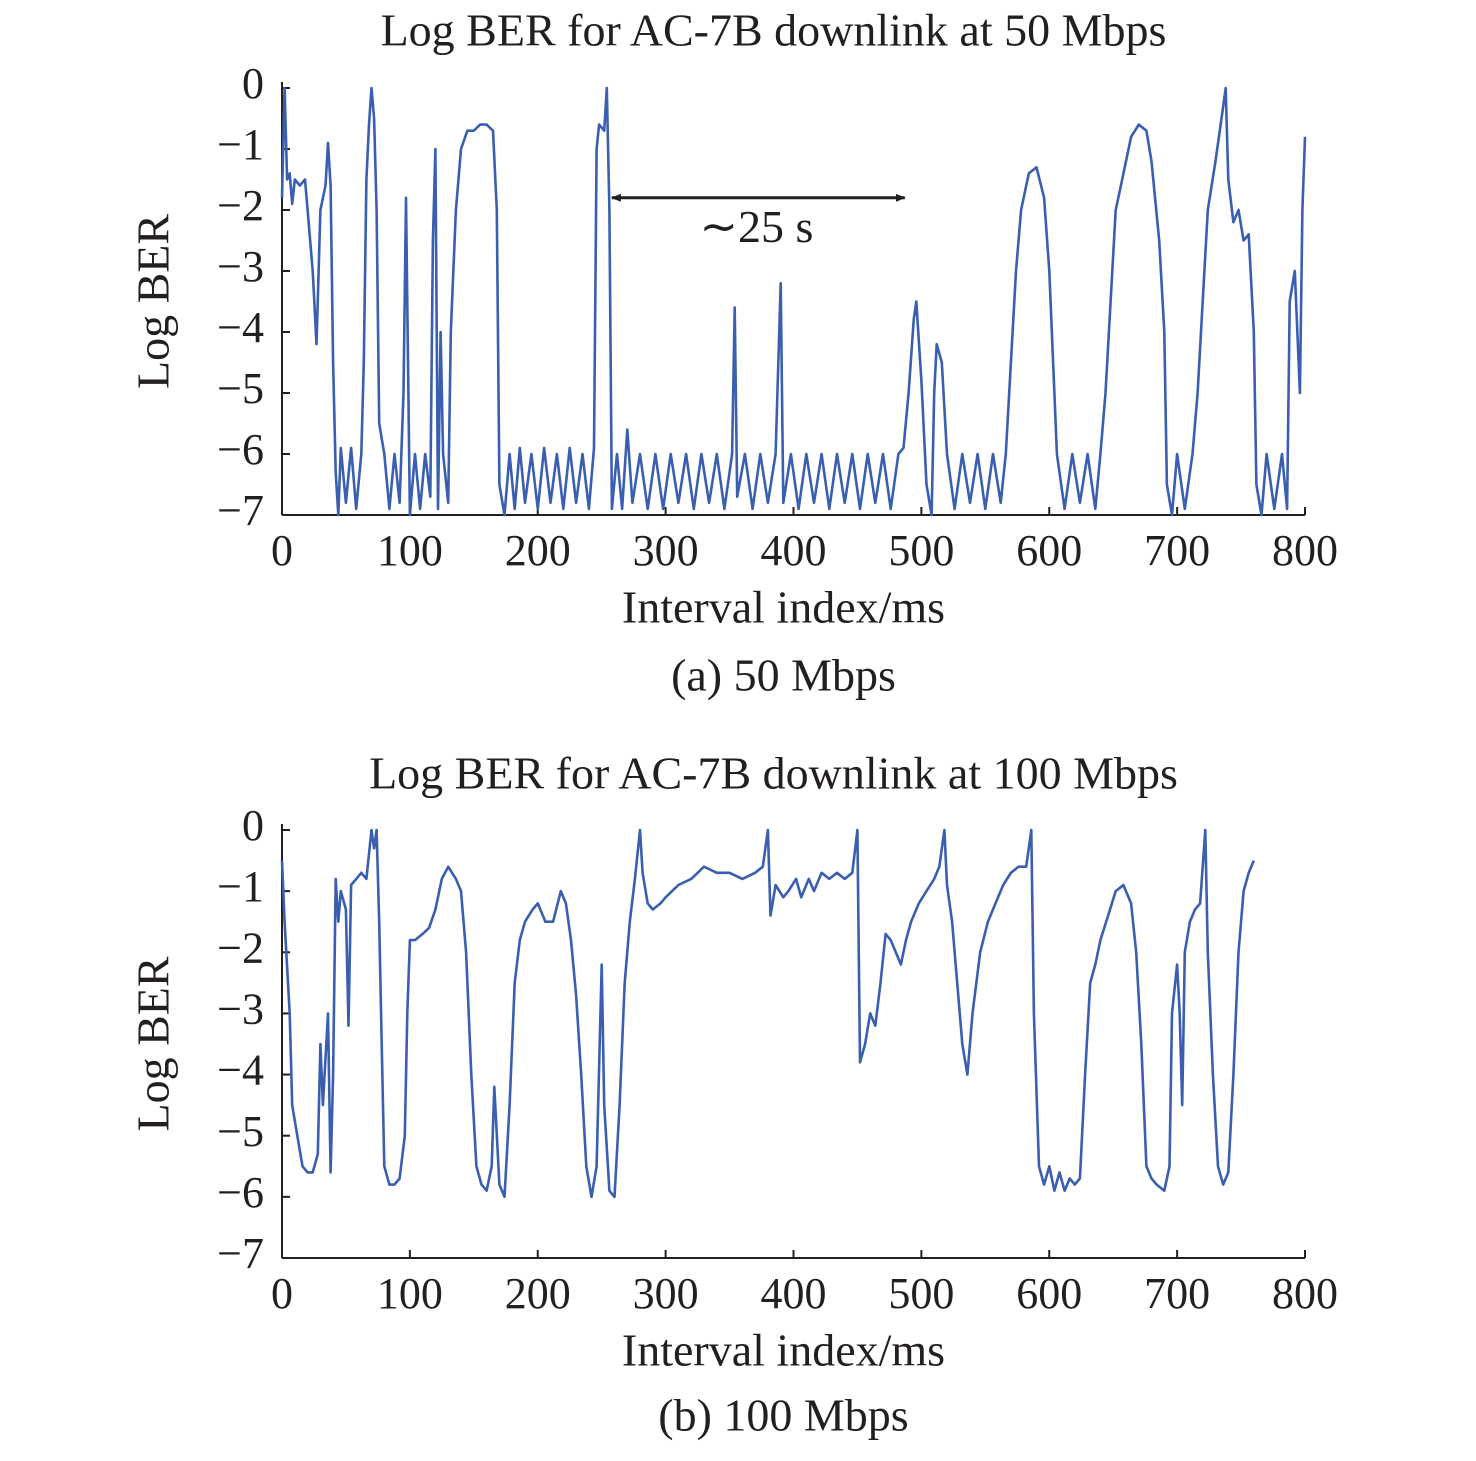 The height and width of the screenshot is (1461, 1476). What do you see at coordinates (773, 773) in the screenshot?
I see `chart-title: Log BER for AC-7B downlink at 100 Mbps` at bounding box center [773, 773].